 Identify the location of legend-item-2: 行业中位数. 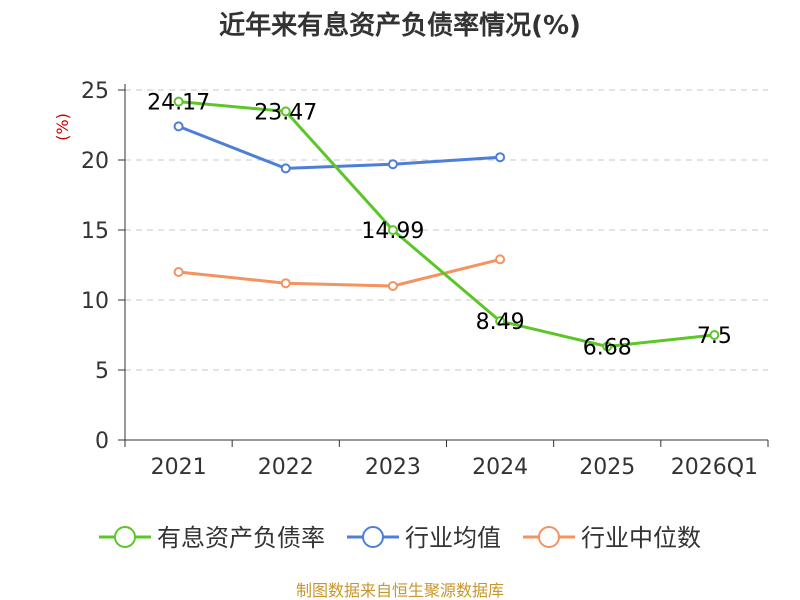
(612, 538).